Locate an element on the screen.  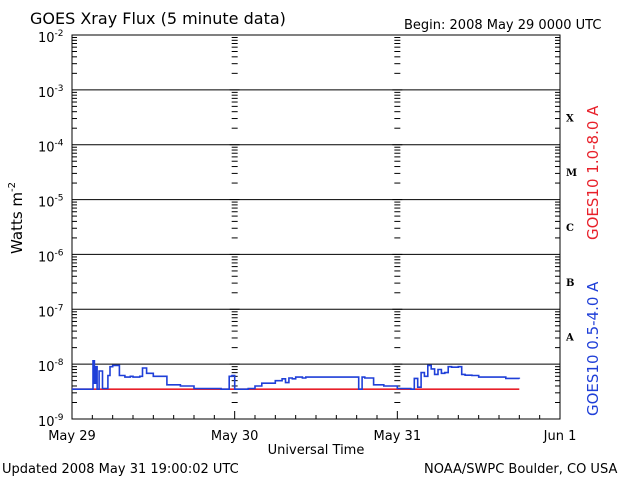
legend-short-channel-label: GOES10 0.5-4.0 A is located at coordinates (593, 348).